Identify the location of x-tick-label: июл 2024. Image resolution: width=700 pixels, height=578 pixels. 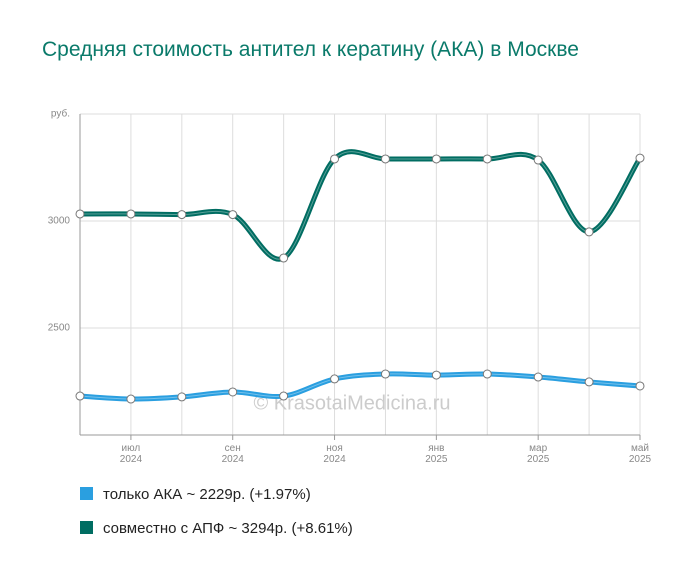
(131, 454).